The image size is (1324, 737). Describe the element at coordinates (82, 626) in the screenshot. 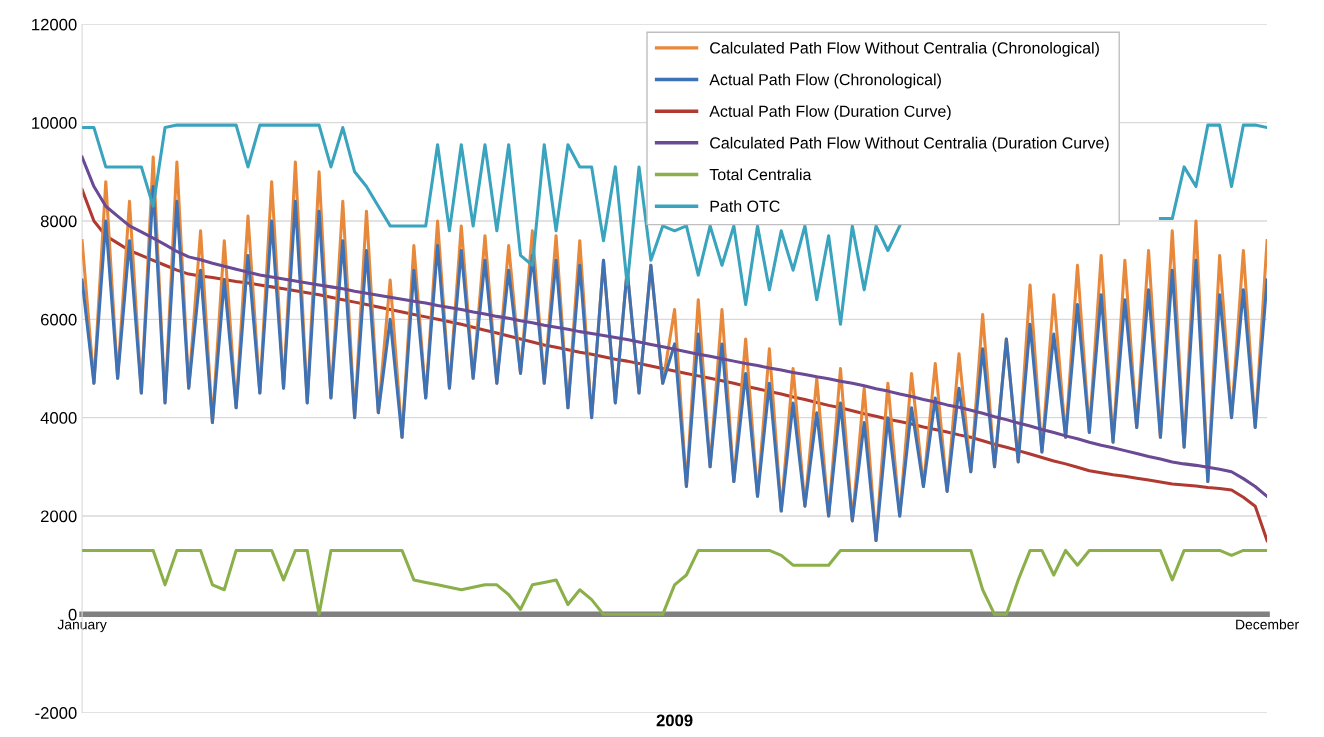

I see `x-tick-label: January` at that location.